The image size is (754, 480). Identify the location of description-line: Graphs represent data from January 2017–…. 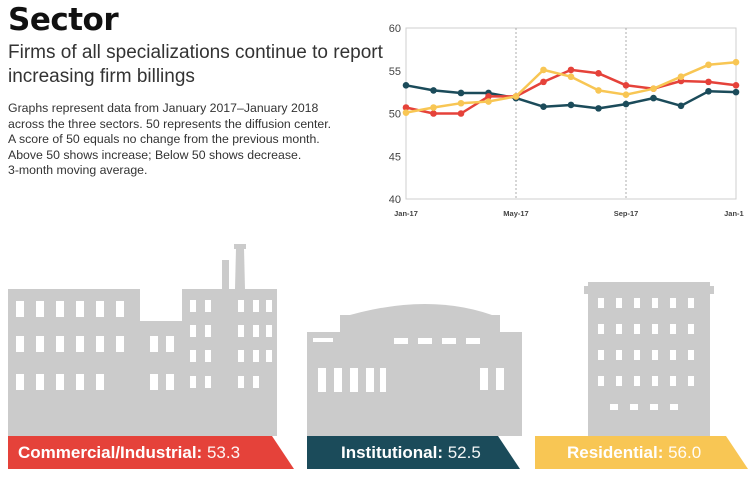
(163, 108).